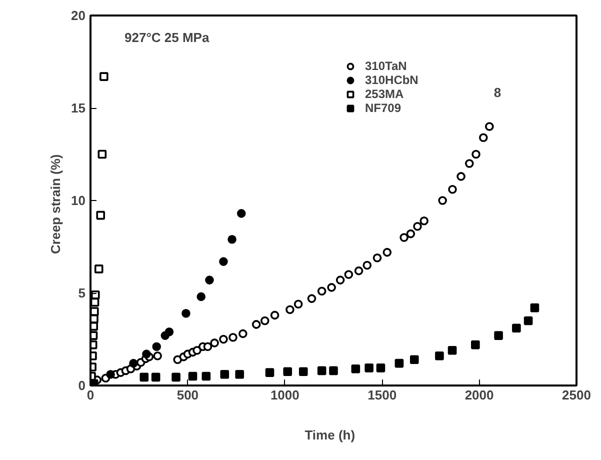 The width and height of the screenshot is (601, 460). Describe the element at coordinates (391, 80) in the screenshot. I see `legend-label: 310HCbN` at that location.